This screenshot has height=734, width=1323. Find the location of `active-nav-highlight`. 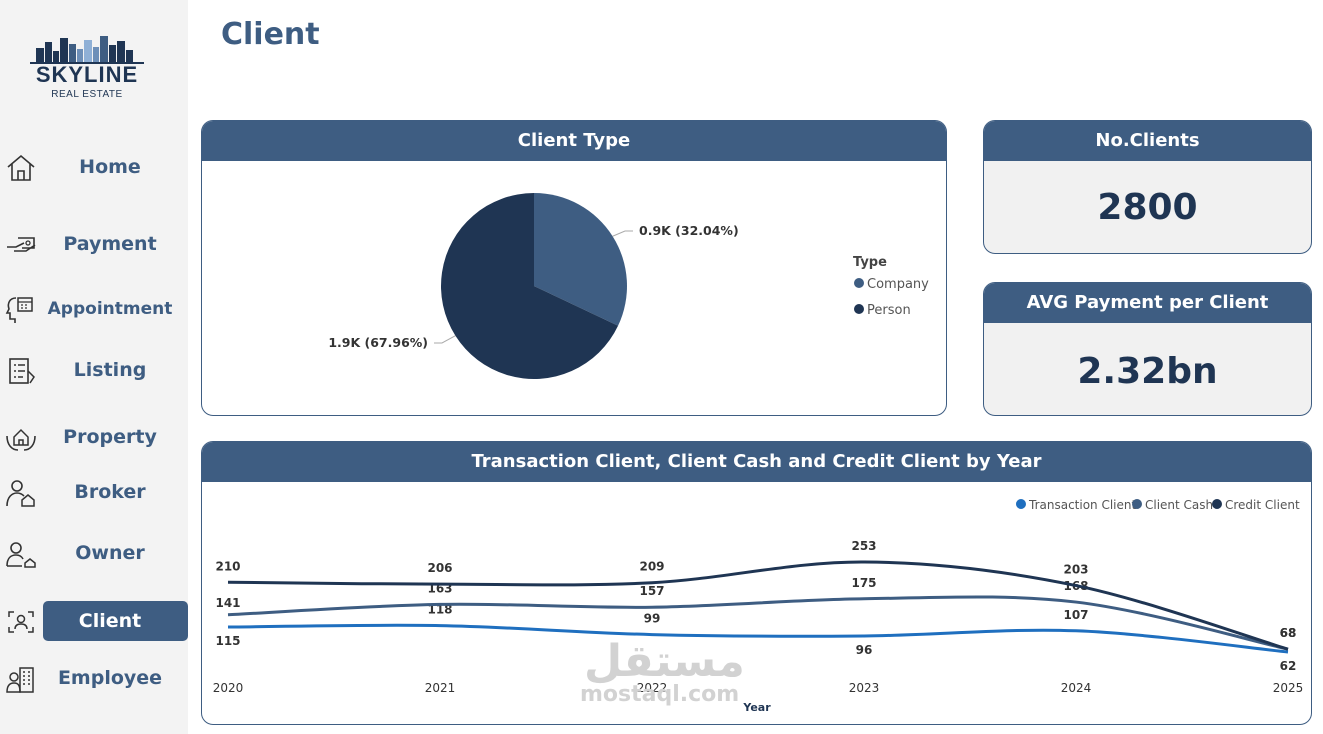

active-nav-highlight is located at coordinates (115, 621).